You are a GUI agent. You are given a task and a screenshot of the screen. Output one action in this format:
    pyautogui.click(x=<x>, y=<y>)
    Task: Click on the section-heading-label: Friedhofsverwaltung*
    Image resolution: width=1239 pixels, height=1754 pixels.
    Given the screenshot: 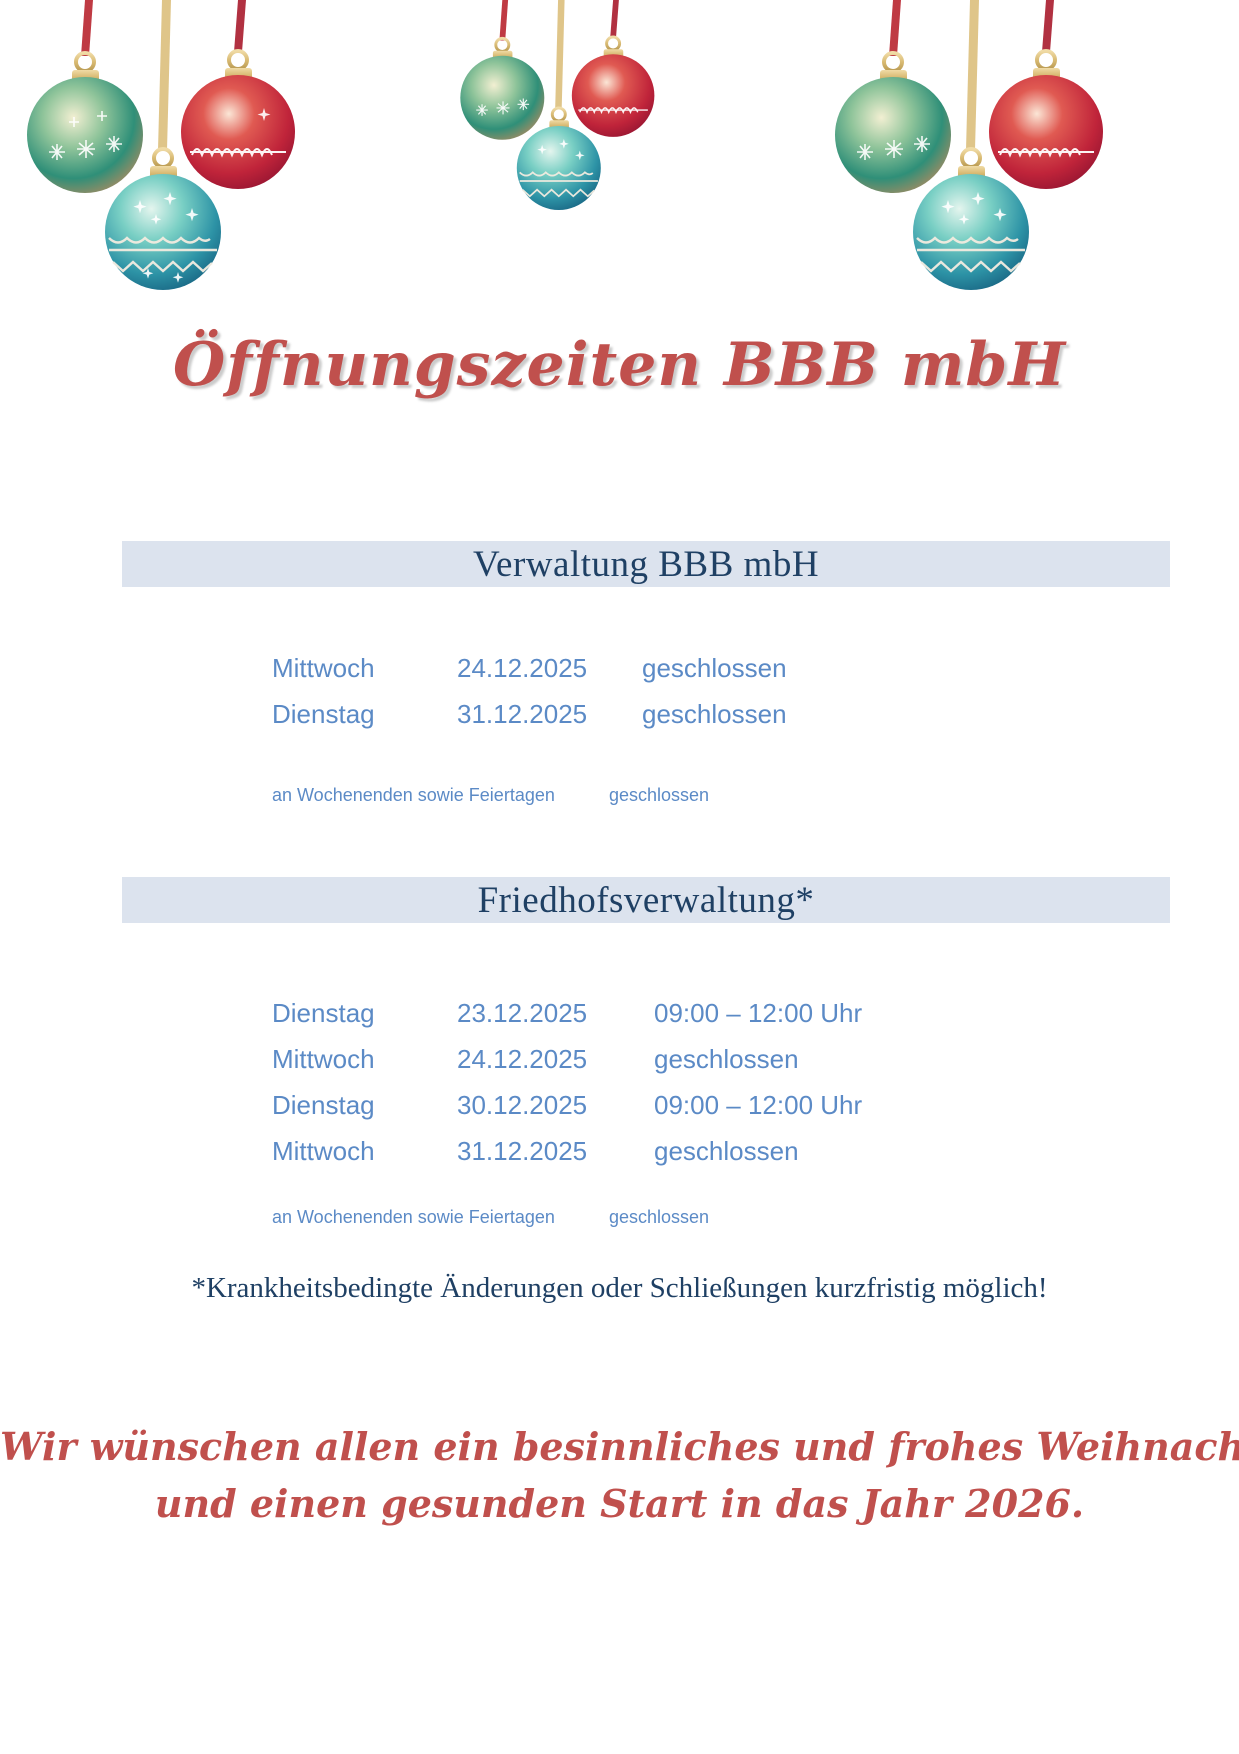 What is the action you would take?
    pyautogui.click(x=646, y=900)
    